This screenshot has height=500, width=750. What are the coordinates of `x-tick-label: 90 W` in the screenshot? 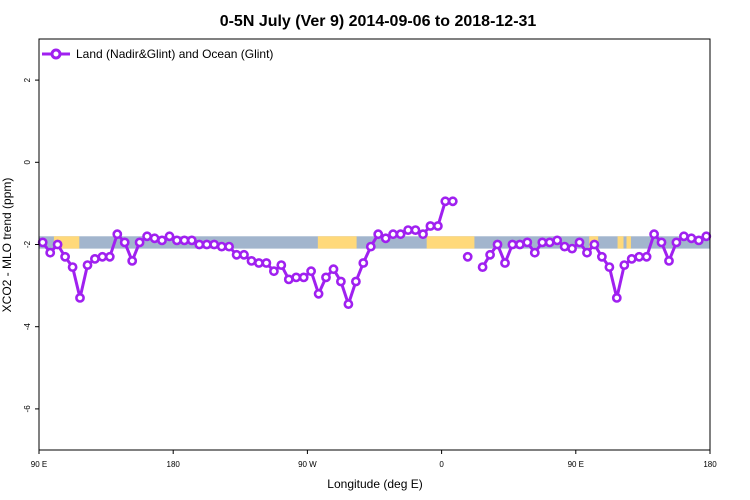 It's located at (307, 464).